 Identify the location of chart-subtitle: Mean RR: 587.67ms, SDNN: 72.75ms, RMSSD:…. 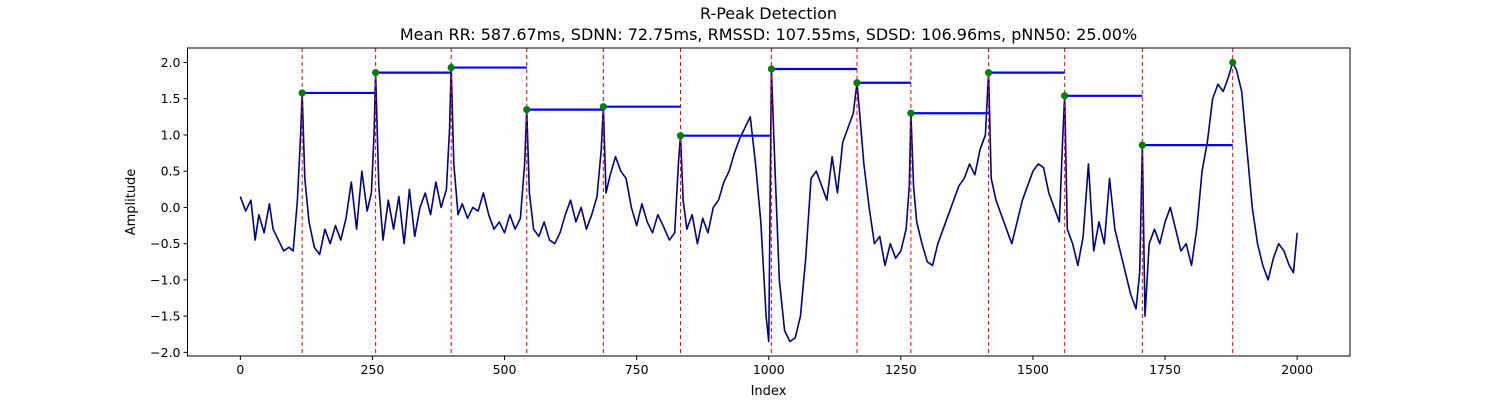
(768, 34).